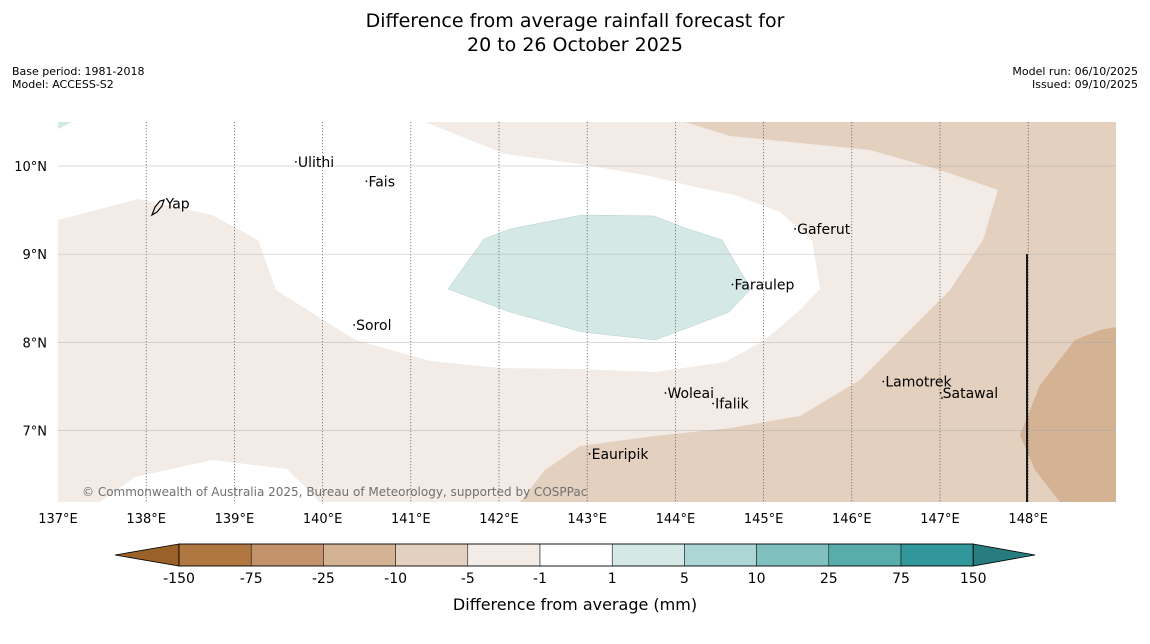 Image resolution: width=1150 pixels, height=644 pixels. I want to click on contour-light-wet-corner, so click(65, 125).